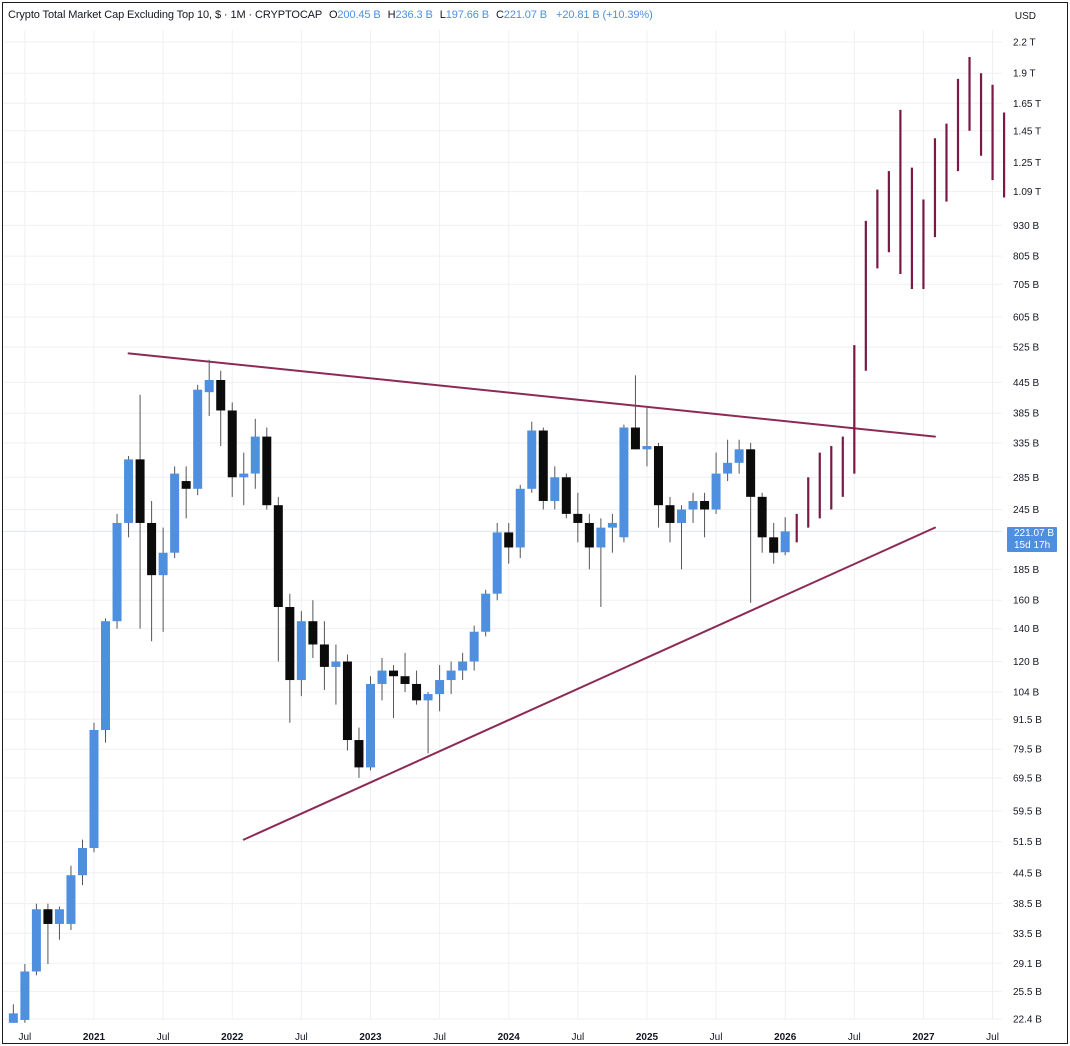 The height and width of the screenshot is (1046, 1070). What do you see at coordinates (1027, 778) in the screenshot?
I see `y-tick-label: 69.5 B` at bounding box center [1027, 778].